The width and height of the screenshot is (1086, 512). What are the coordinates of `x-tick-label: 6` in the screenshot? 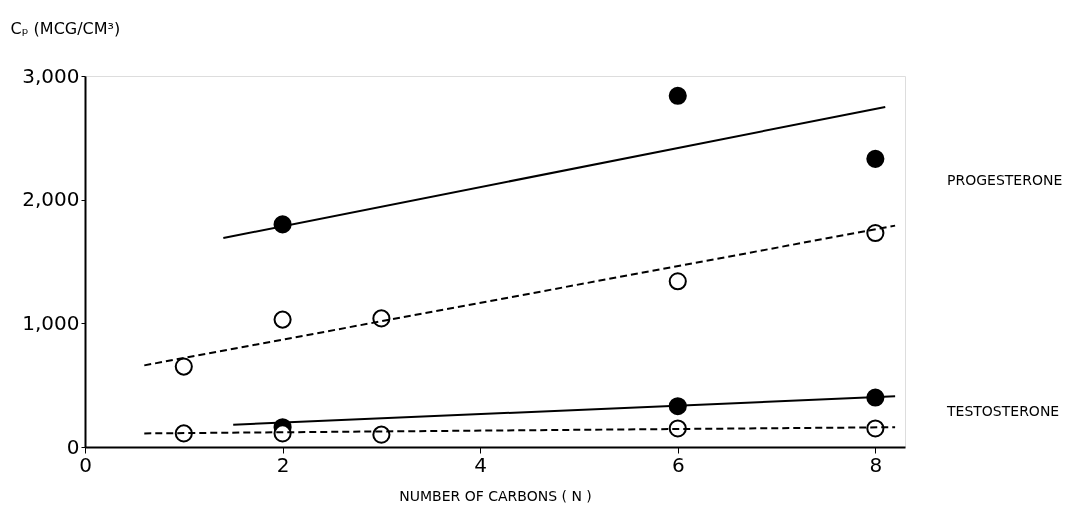 It's located at (678, 464).